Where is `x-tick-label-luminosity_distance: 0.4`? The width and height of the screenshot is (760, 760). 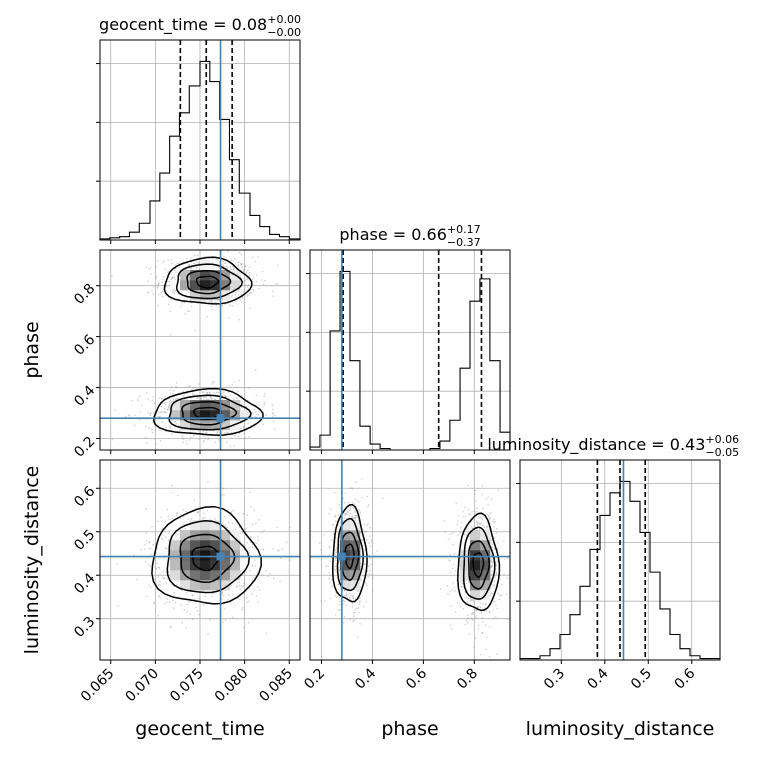 x-tick-label-luminosity_distance: 0.4 is located at coordinates (598, 678).